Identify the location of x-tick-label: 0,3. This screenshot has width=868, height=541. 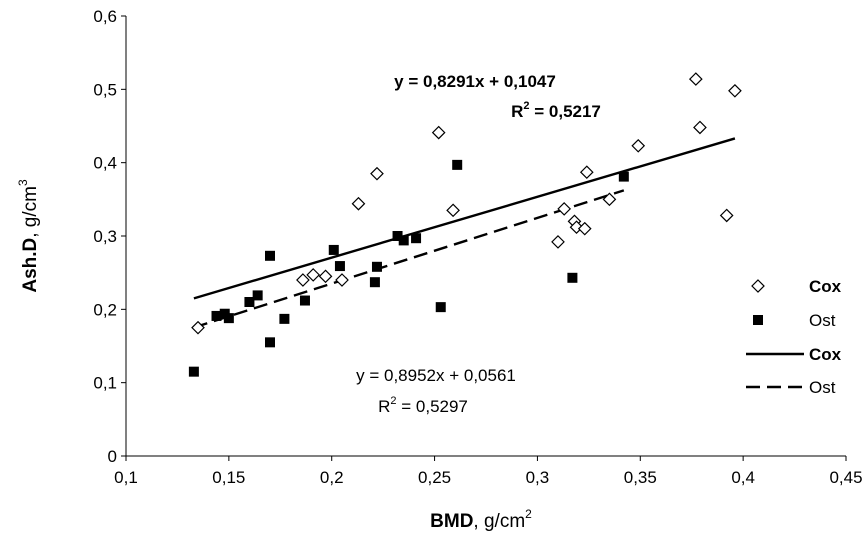
(538, 477).